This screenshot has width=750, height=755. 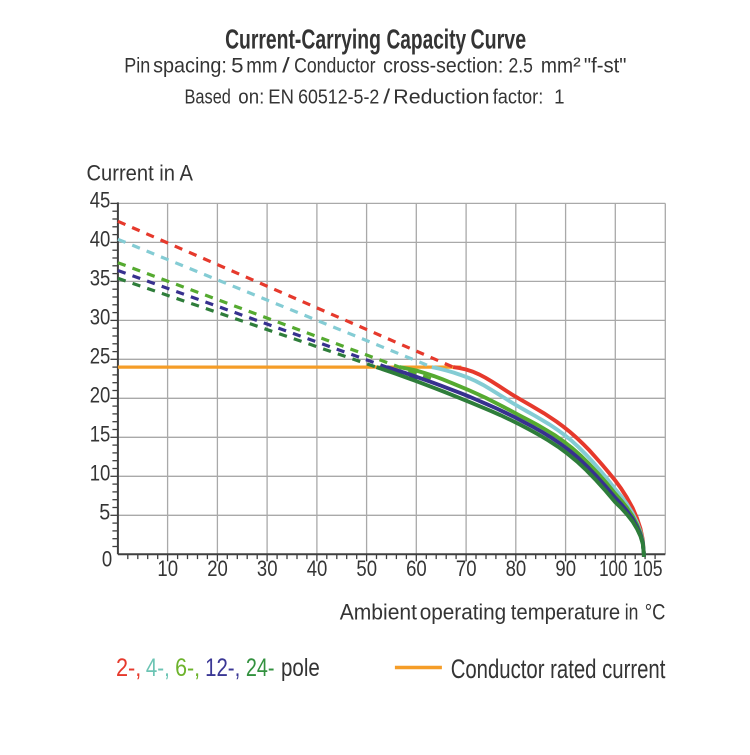 What do you see at coordinates (441, 97) in the screenshot?
I see `svg-text: Reduction` at bounding box center [441, 97].